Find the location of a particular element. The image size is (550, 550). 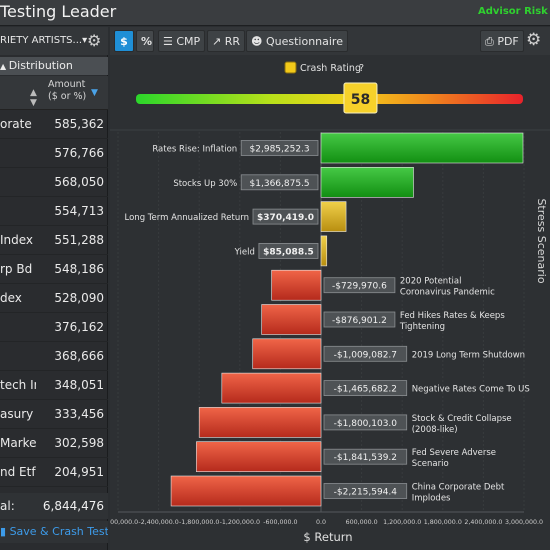

holding-amount: 528,090 is located at coordinates (79, 298).